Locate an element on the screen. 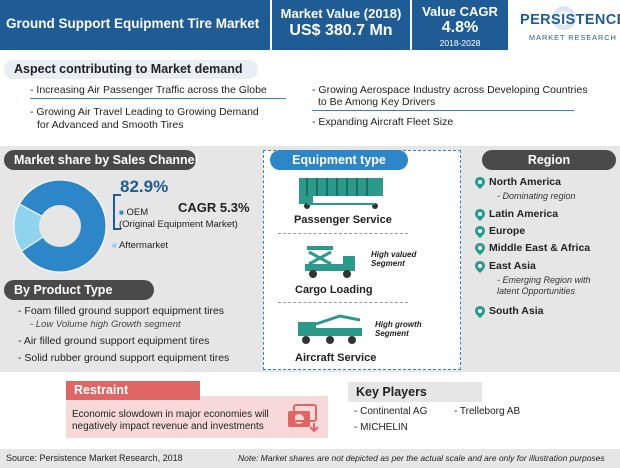  aircraft-note: High growth Segment is located at coordinates (398, 329).